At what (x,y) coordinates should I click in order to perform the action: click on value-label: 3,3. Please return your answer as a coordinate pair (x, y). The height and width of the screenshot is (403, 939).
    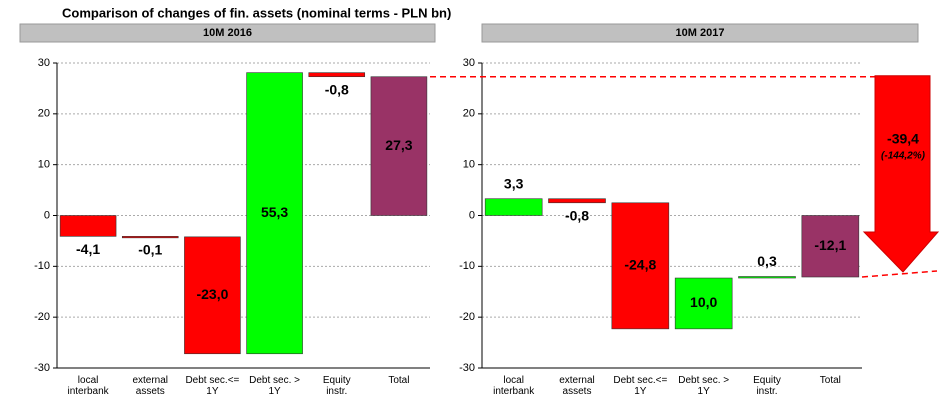
    Looking at the image, I should click on (514, 183).